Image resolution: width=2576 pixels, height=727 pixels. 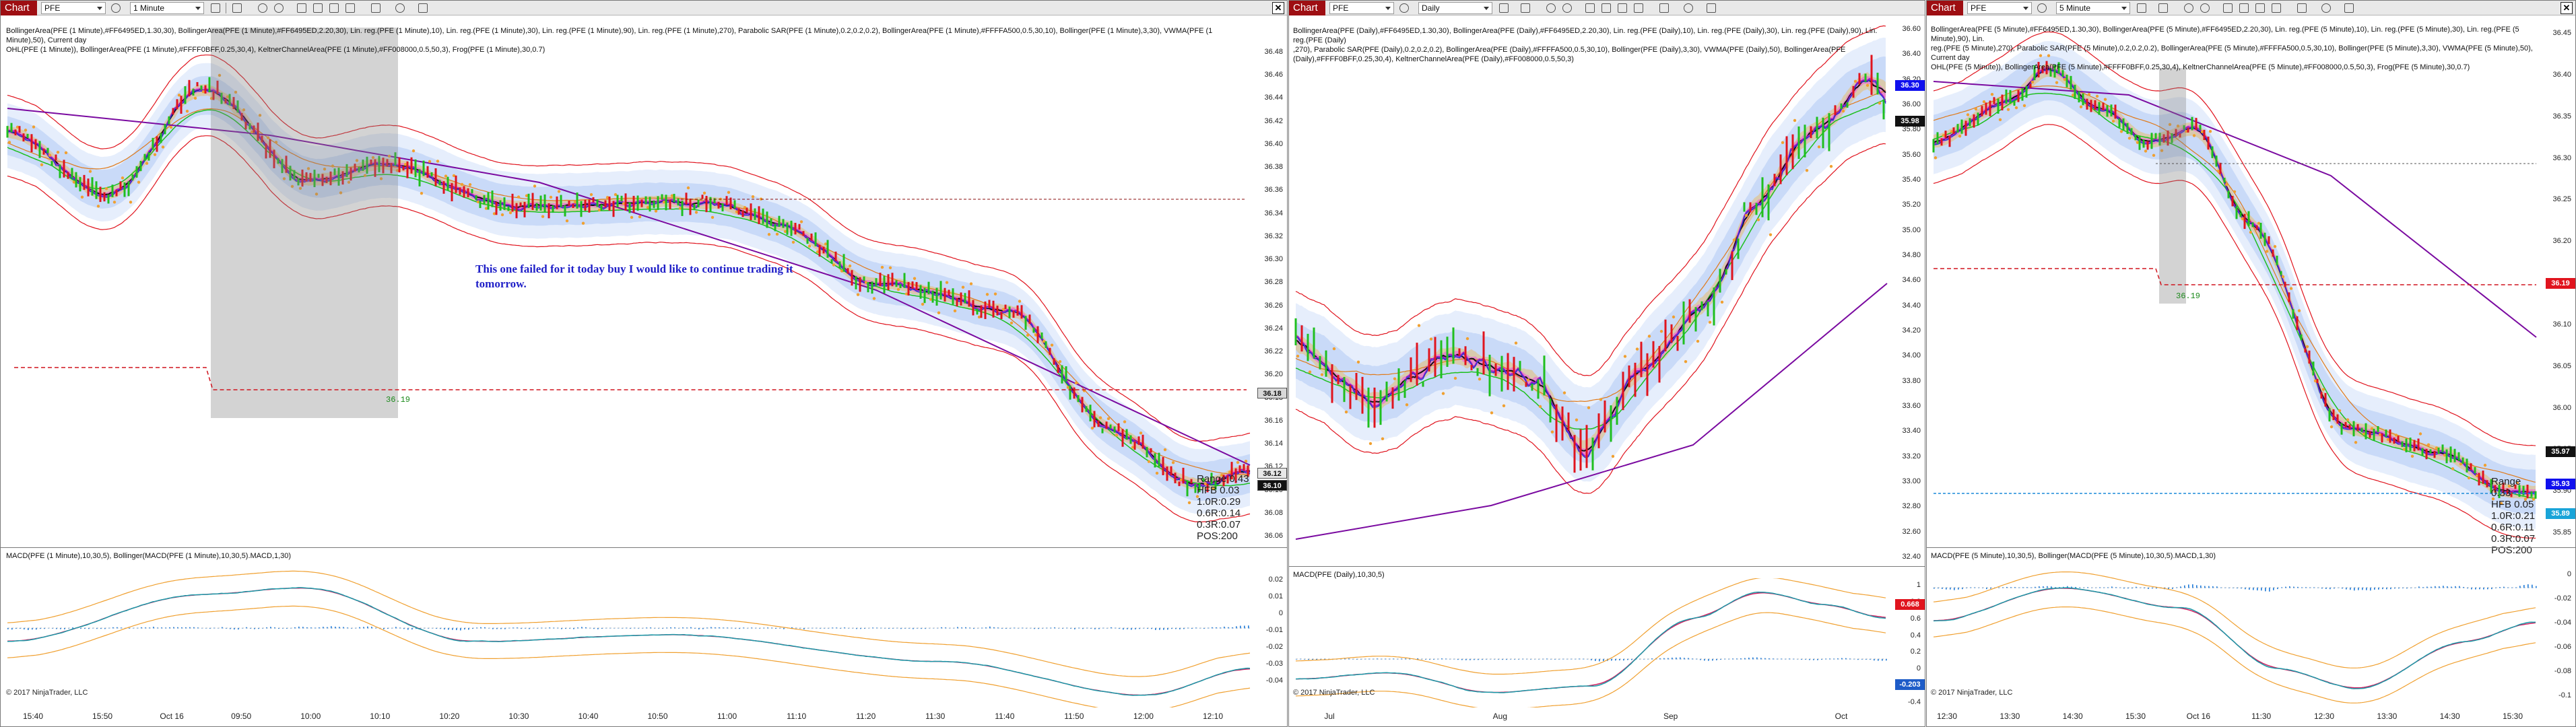 What do you see at coordinates (1455, 8) in the screenshot?
I see `period-selector: Daily` at bounding box center [1455, 8].